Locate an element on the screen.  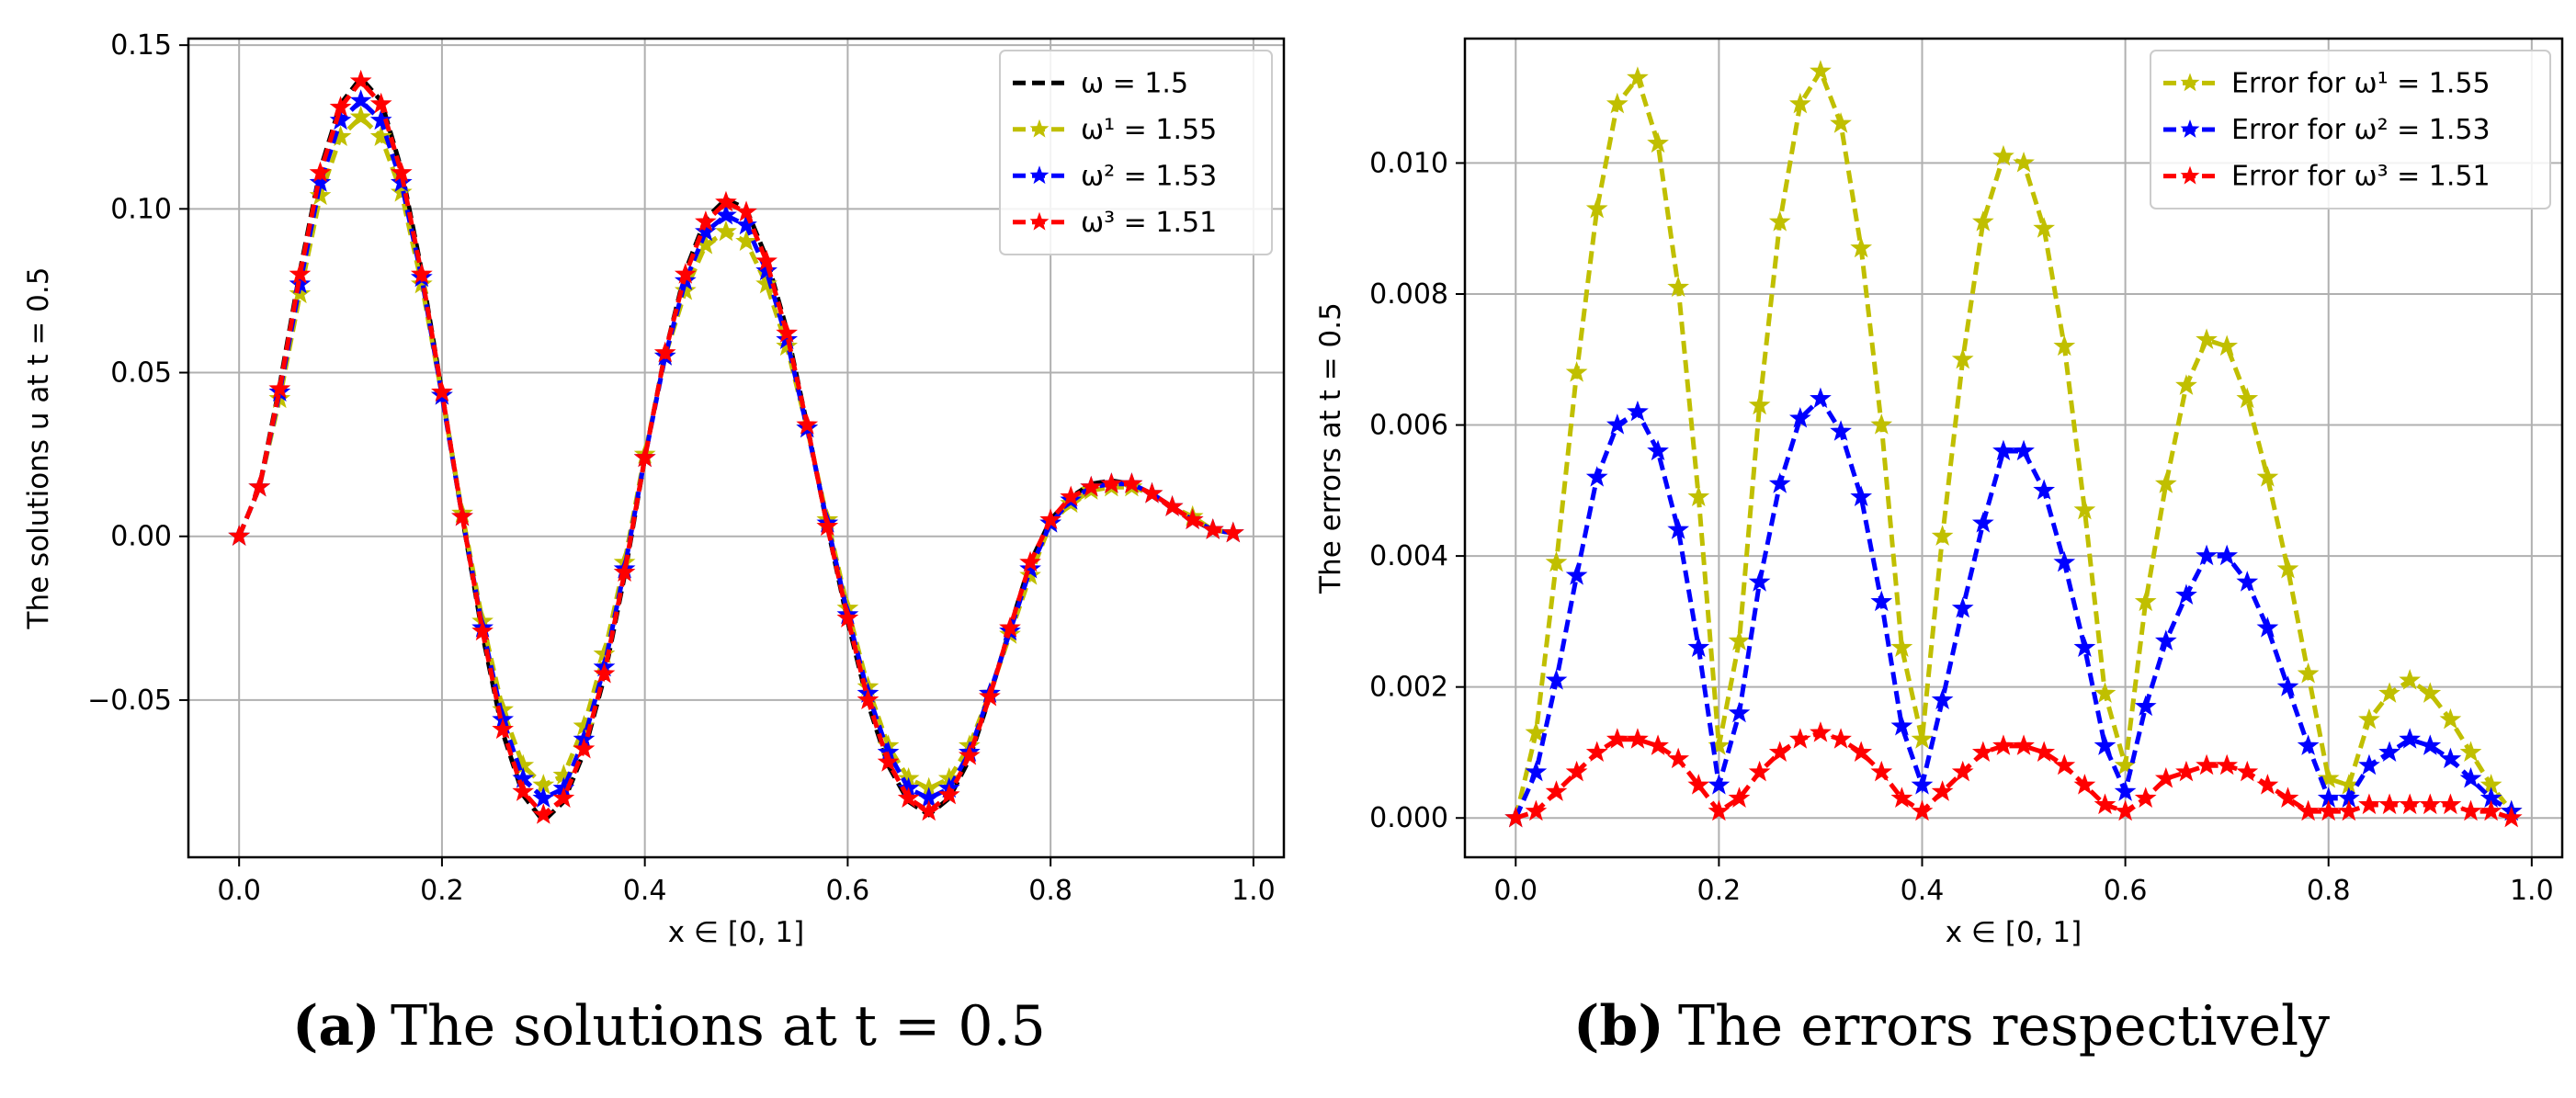
panel-b-y-tick-label: 0.000 is located at coordinates (1408, 818).